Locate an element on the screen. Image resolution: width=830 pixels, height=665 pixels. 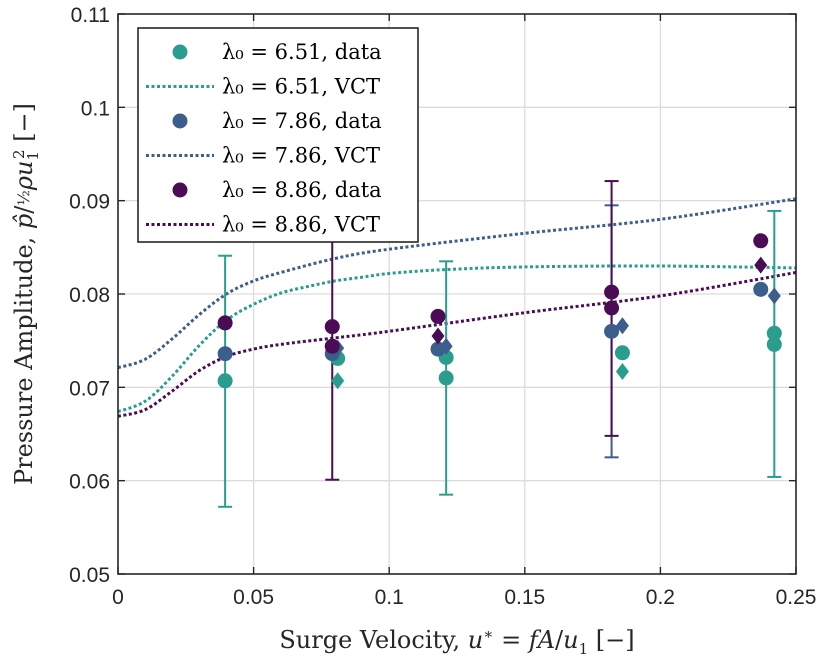
y-tick-label: 0.1 is located at coordinates (95, 108).